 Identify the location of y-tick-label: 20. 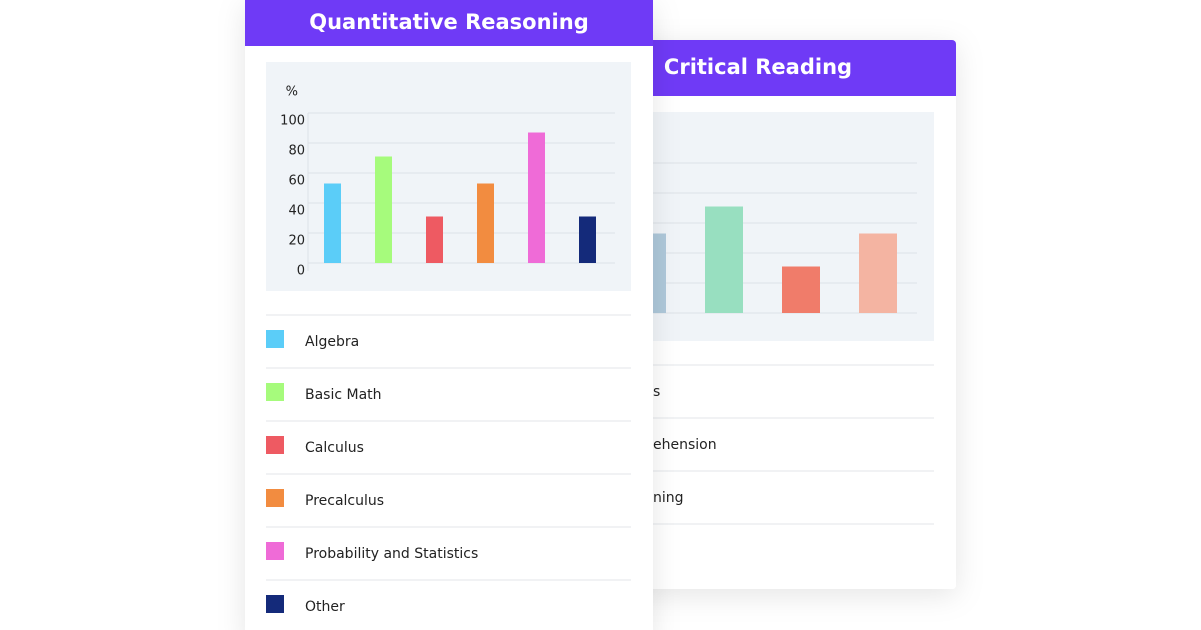
(296, 241).